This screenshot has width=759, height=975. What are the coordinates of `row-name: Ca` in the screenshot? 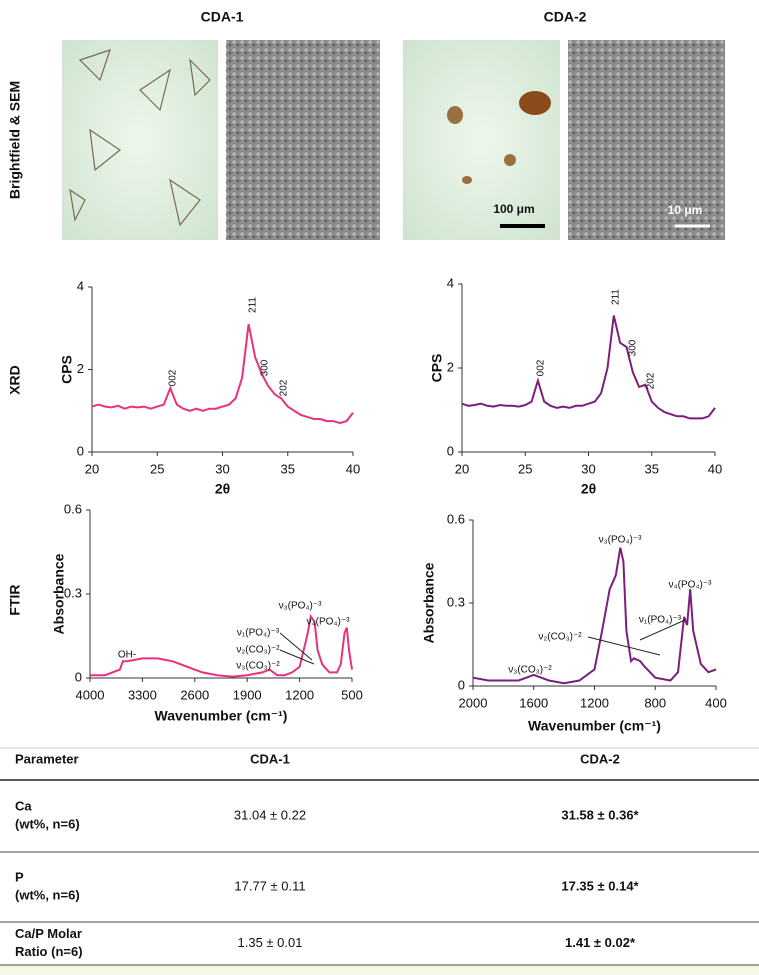 It's located at (23, 805).